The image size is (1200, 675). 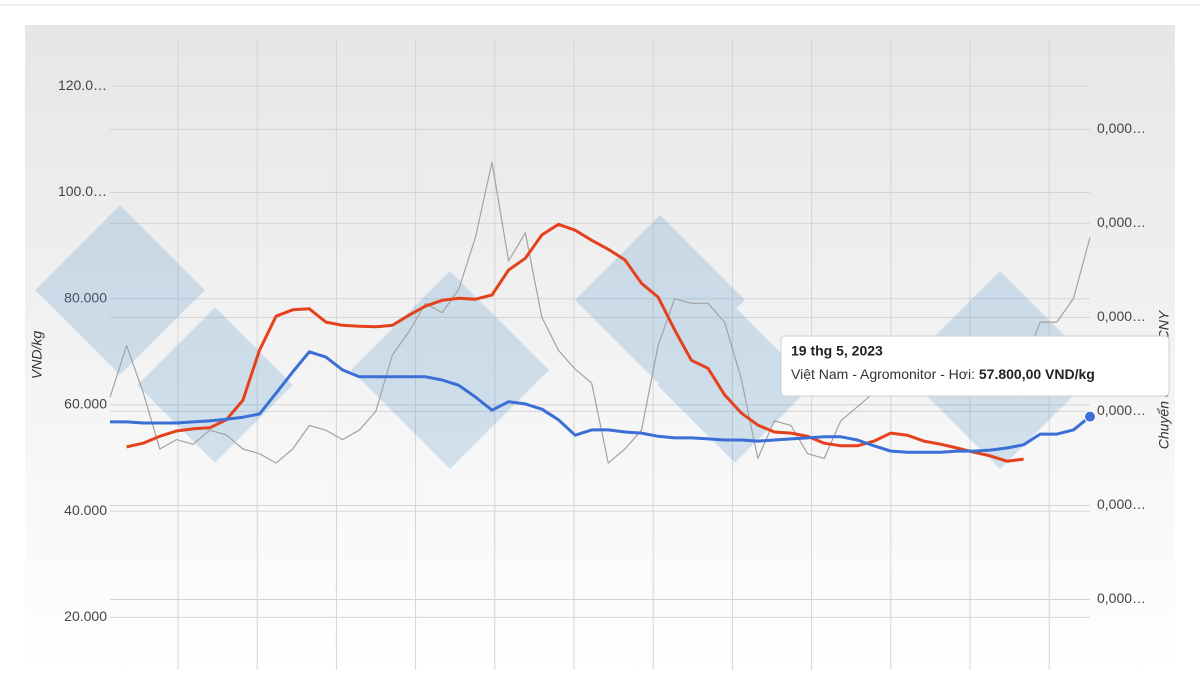 What do you see at coordinates (85, 404) in the screenshot?
I see `y-tick-label: 60.000` at bounding box center [85, 404].